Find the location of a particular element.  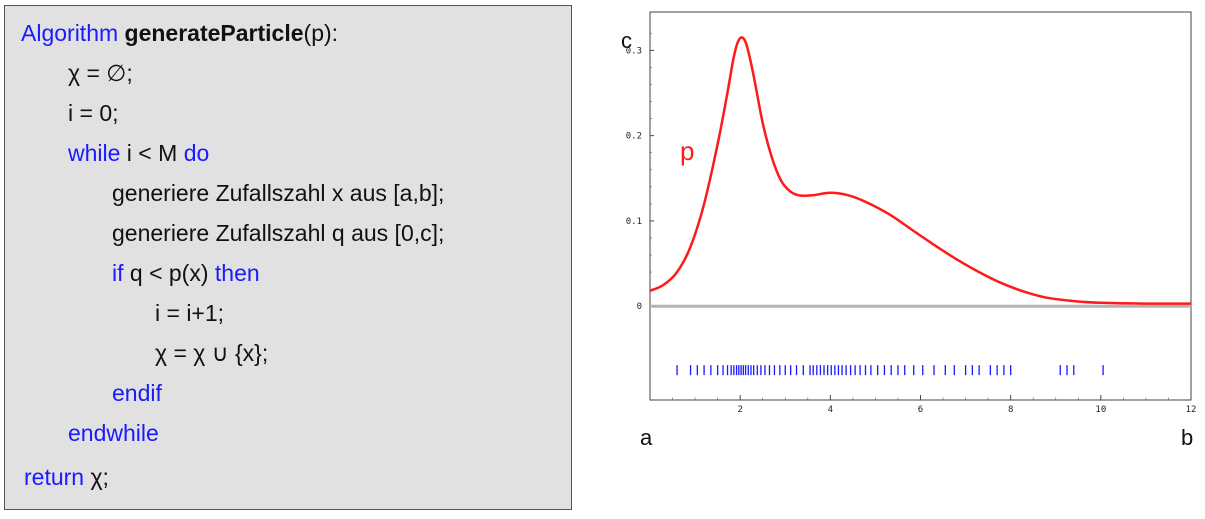

x-tick-label: 6 is located at coordinates (920, 410).